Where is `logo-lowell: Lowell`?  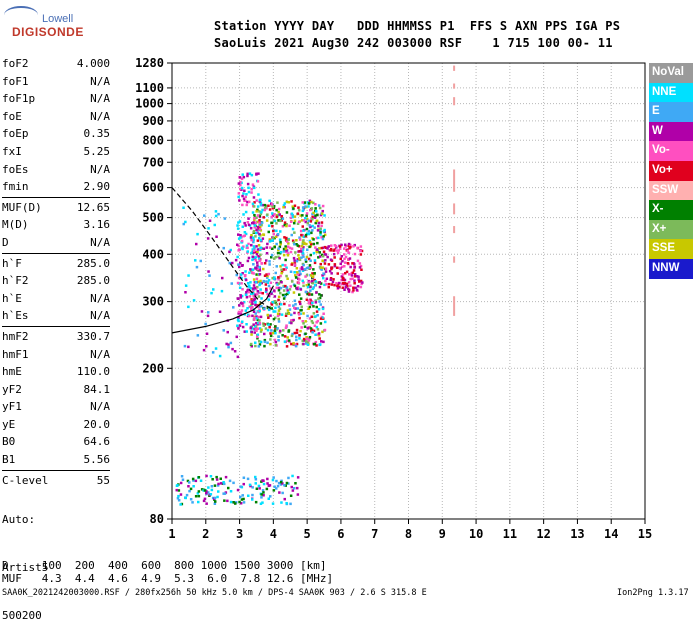
logo-lowell: Lowell is located at coordinates (58, 19).